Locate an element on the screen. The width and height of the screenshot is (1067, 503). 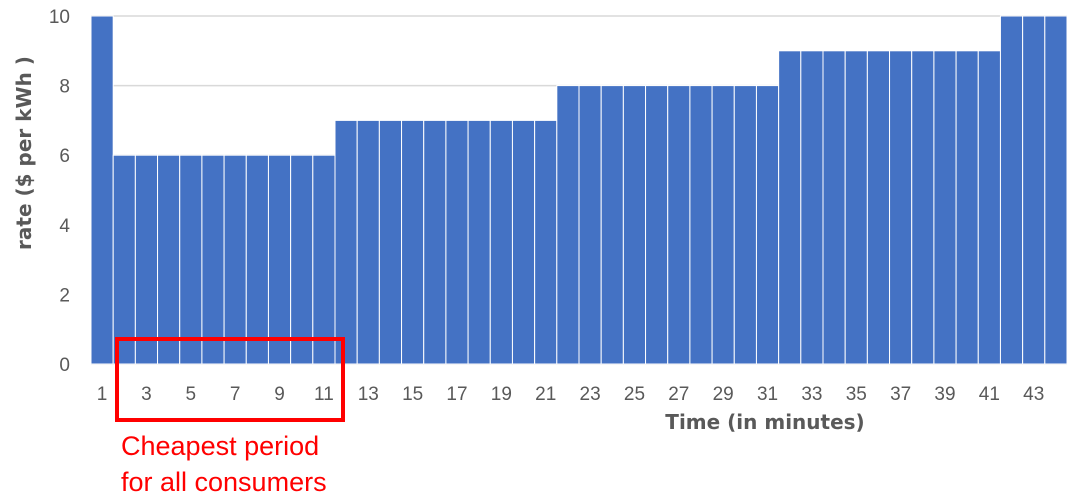
annotation-line-2: for all consumers is located at coordinates (224, 482).